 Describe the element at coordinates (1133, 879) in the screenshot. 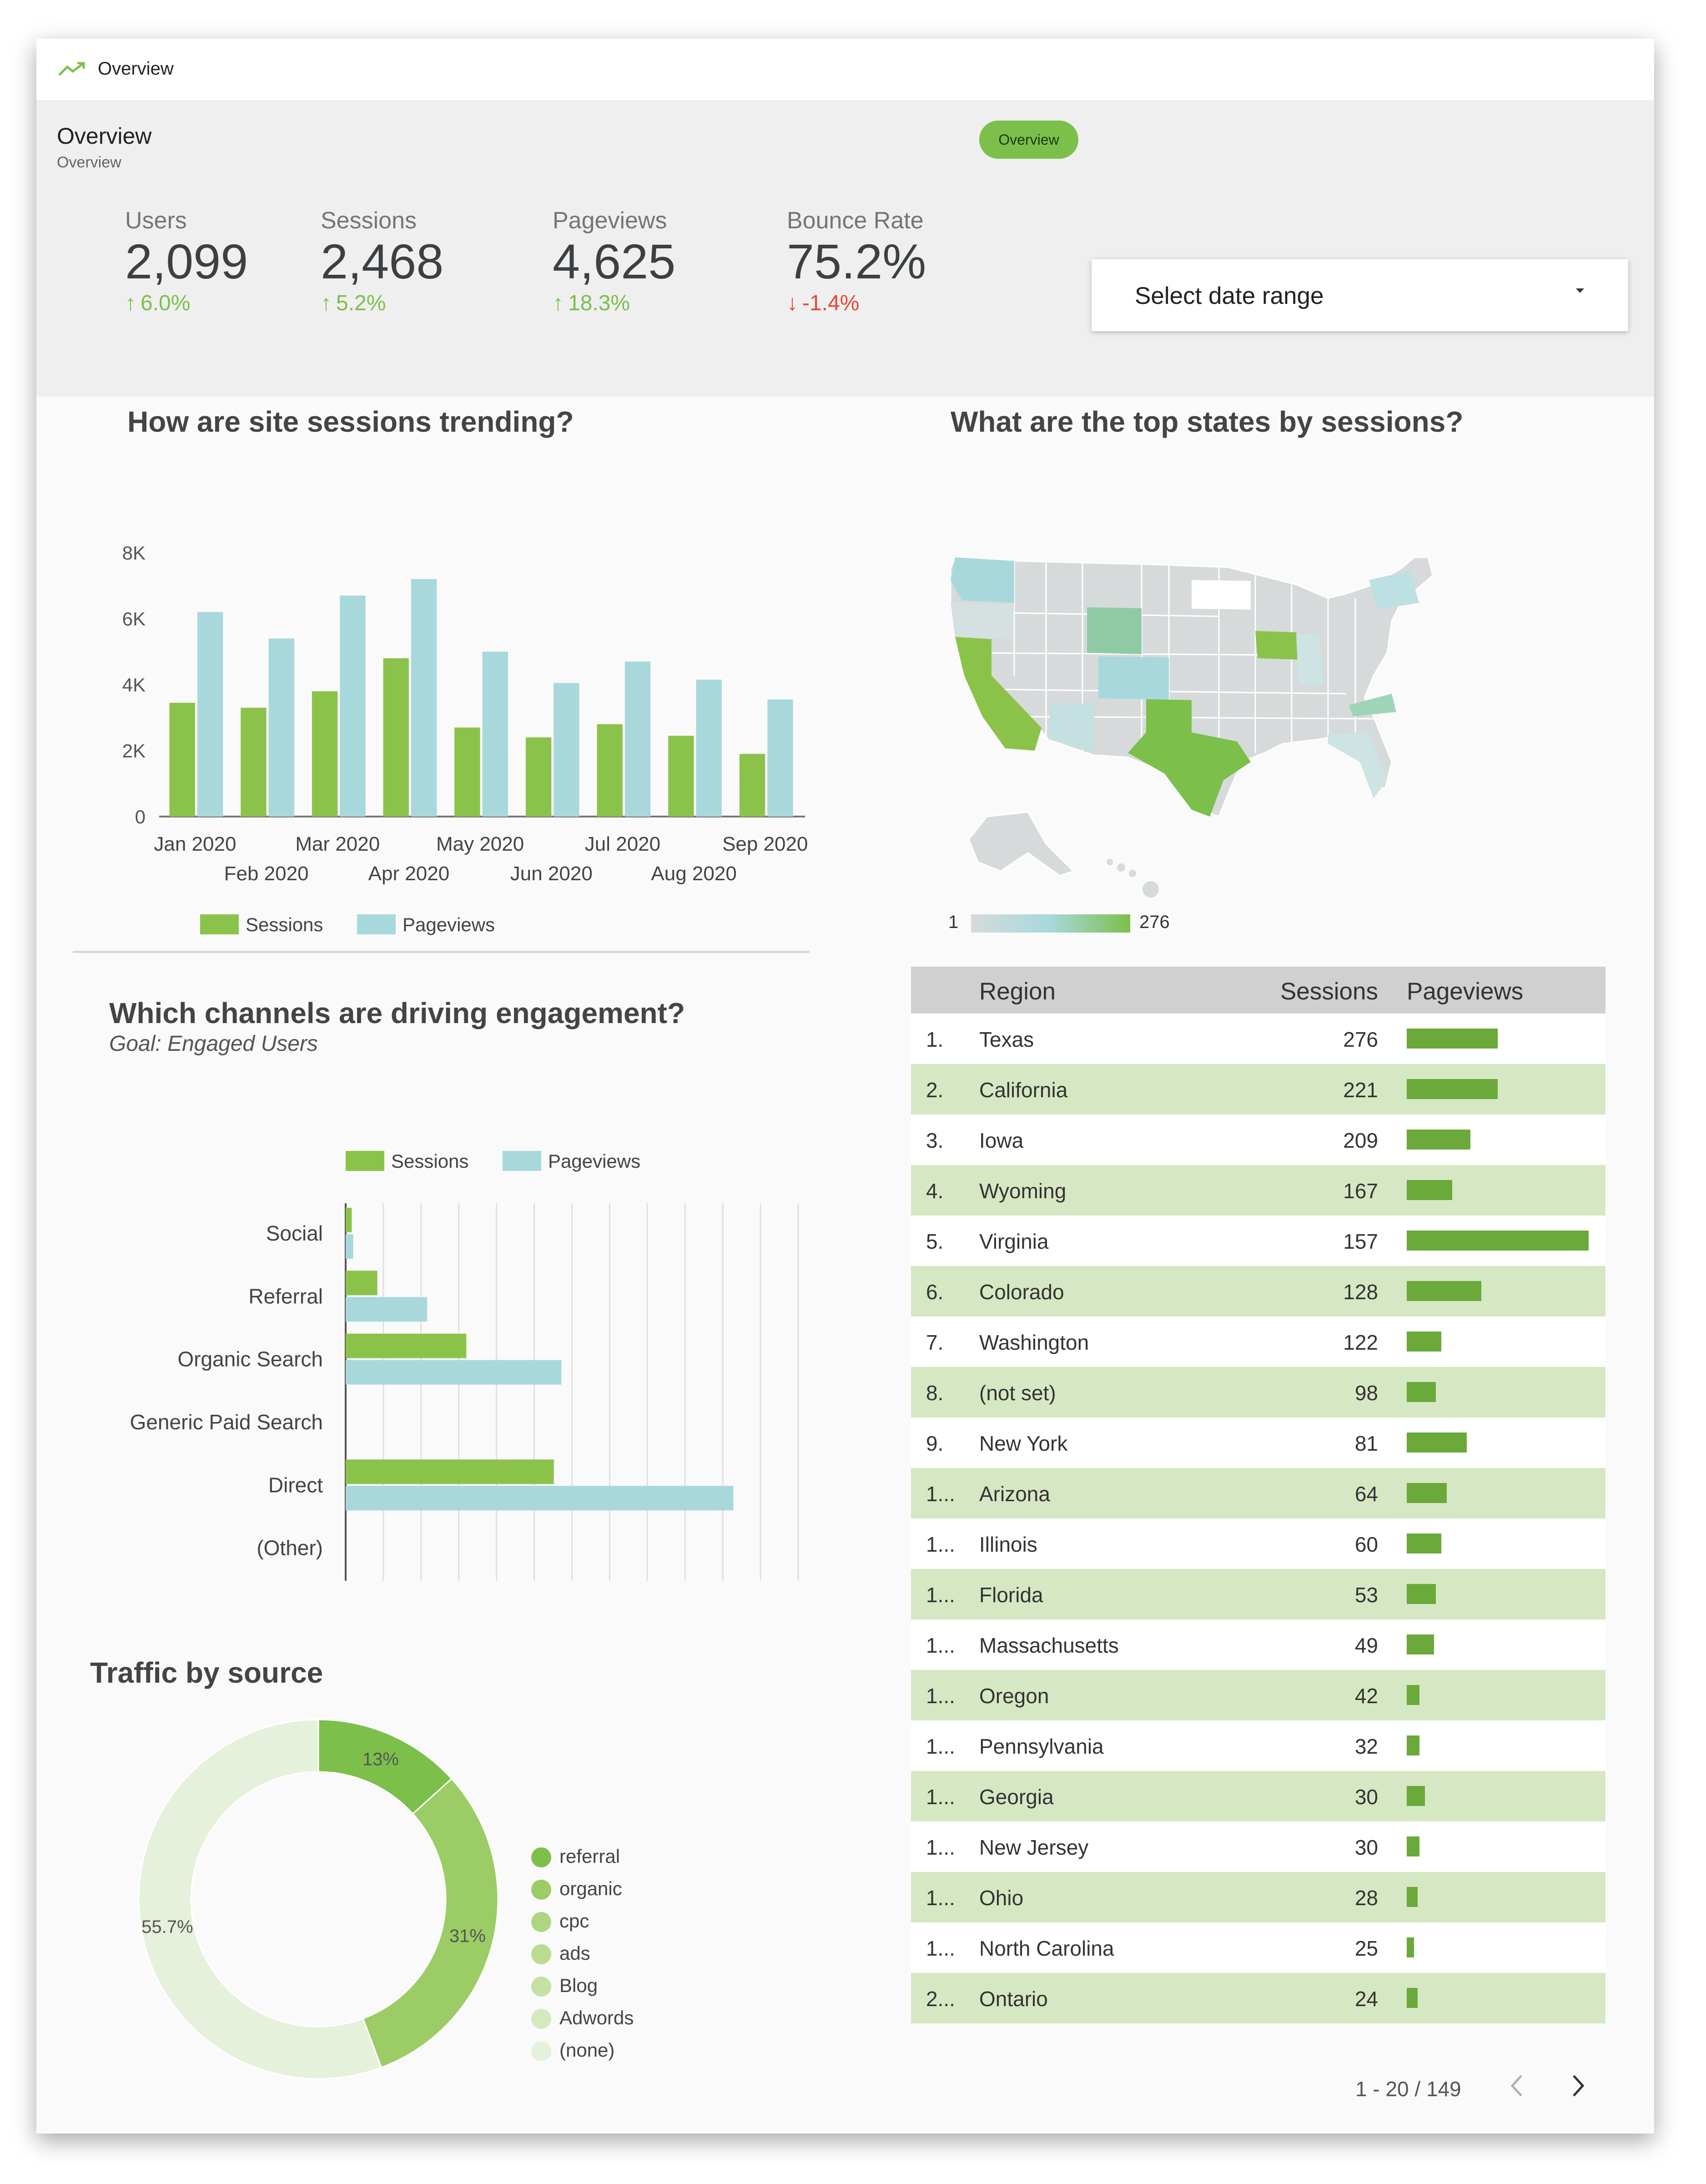

I see `hawaii-shape` at that location.